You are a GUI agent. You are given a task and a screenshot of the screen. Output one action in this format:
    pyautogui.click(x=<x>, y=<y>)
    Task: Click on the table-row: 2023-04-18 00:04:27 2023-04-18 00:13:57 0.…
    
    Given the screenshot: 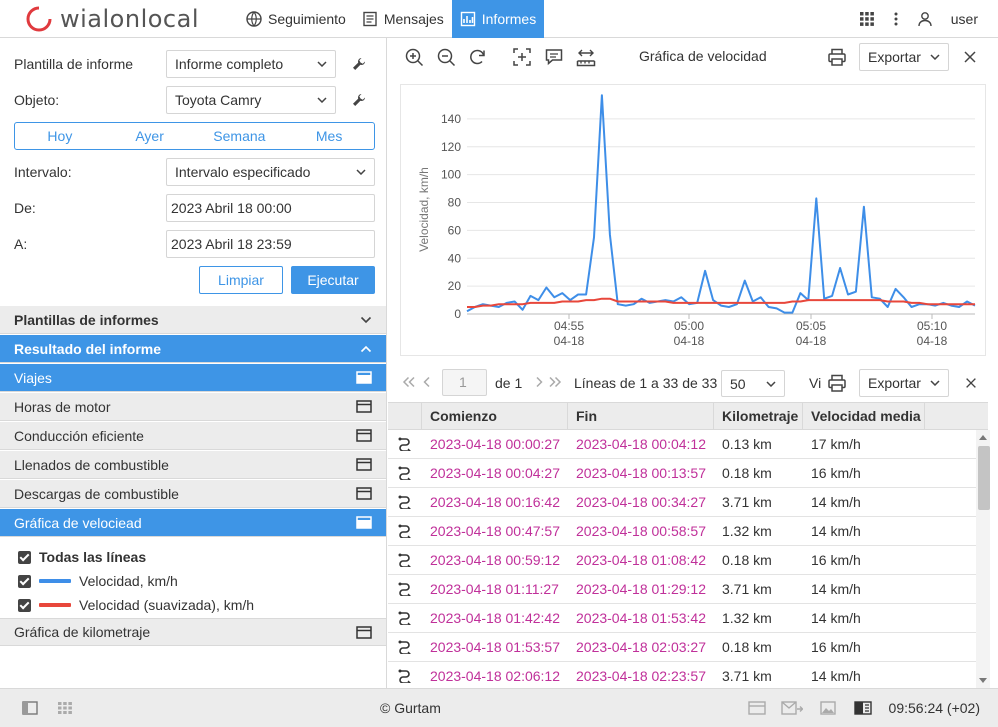 What is the action you would take?
    pyautogui.click(x=682, y=473)
    